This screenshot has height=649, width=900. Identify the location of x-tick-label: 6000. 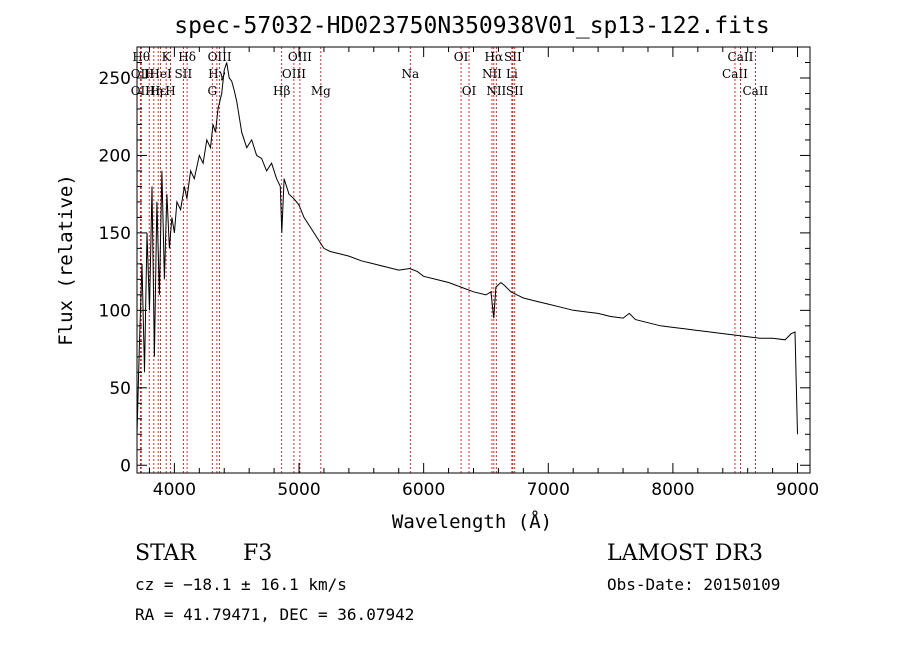
(423, 490).